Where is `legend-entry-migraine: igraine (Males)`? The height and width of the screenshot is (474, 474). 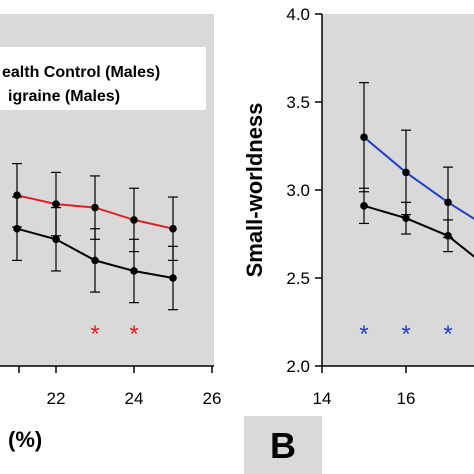 legend-entry-migraine: igraine (Males) is located at coordinates (64, 96).